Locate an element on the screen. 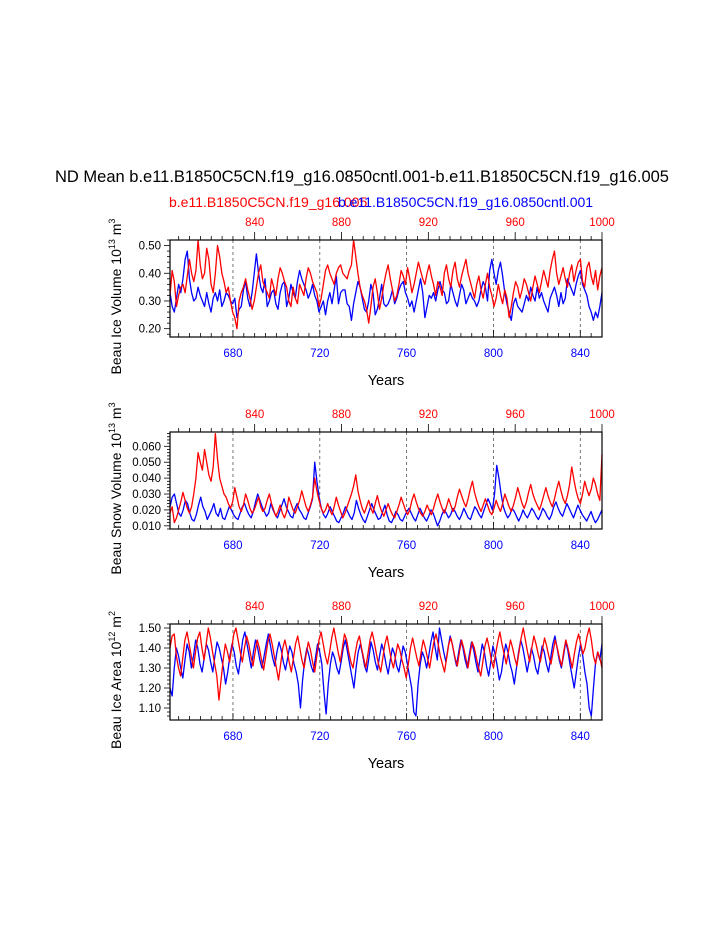  y-tick-label: 1.50 is located at coordinates (150, 629).